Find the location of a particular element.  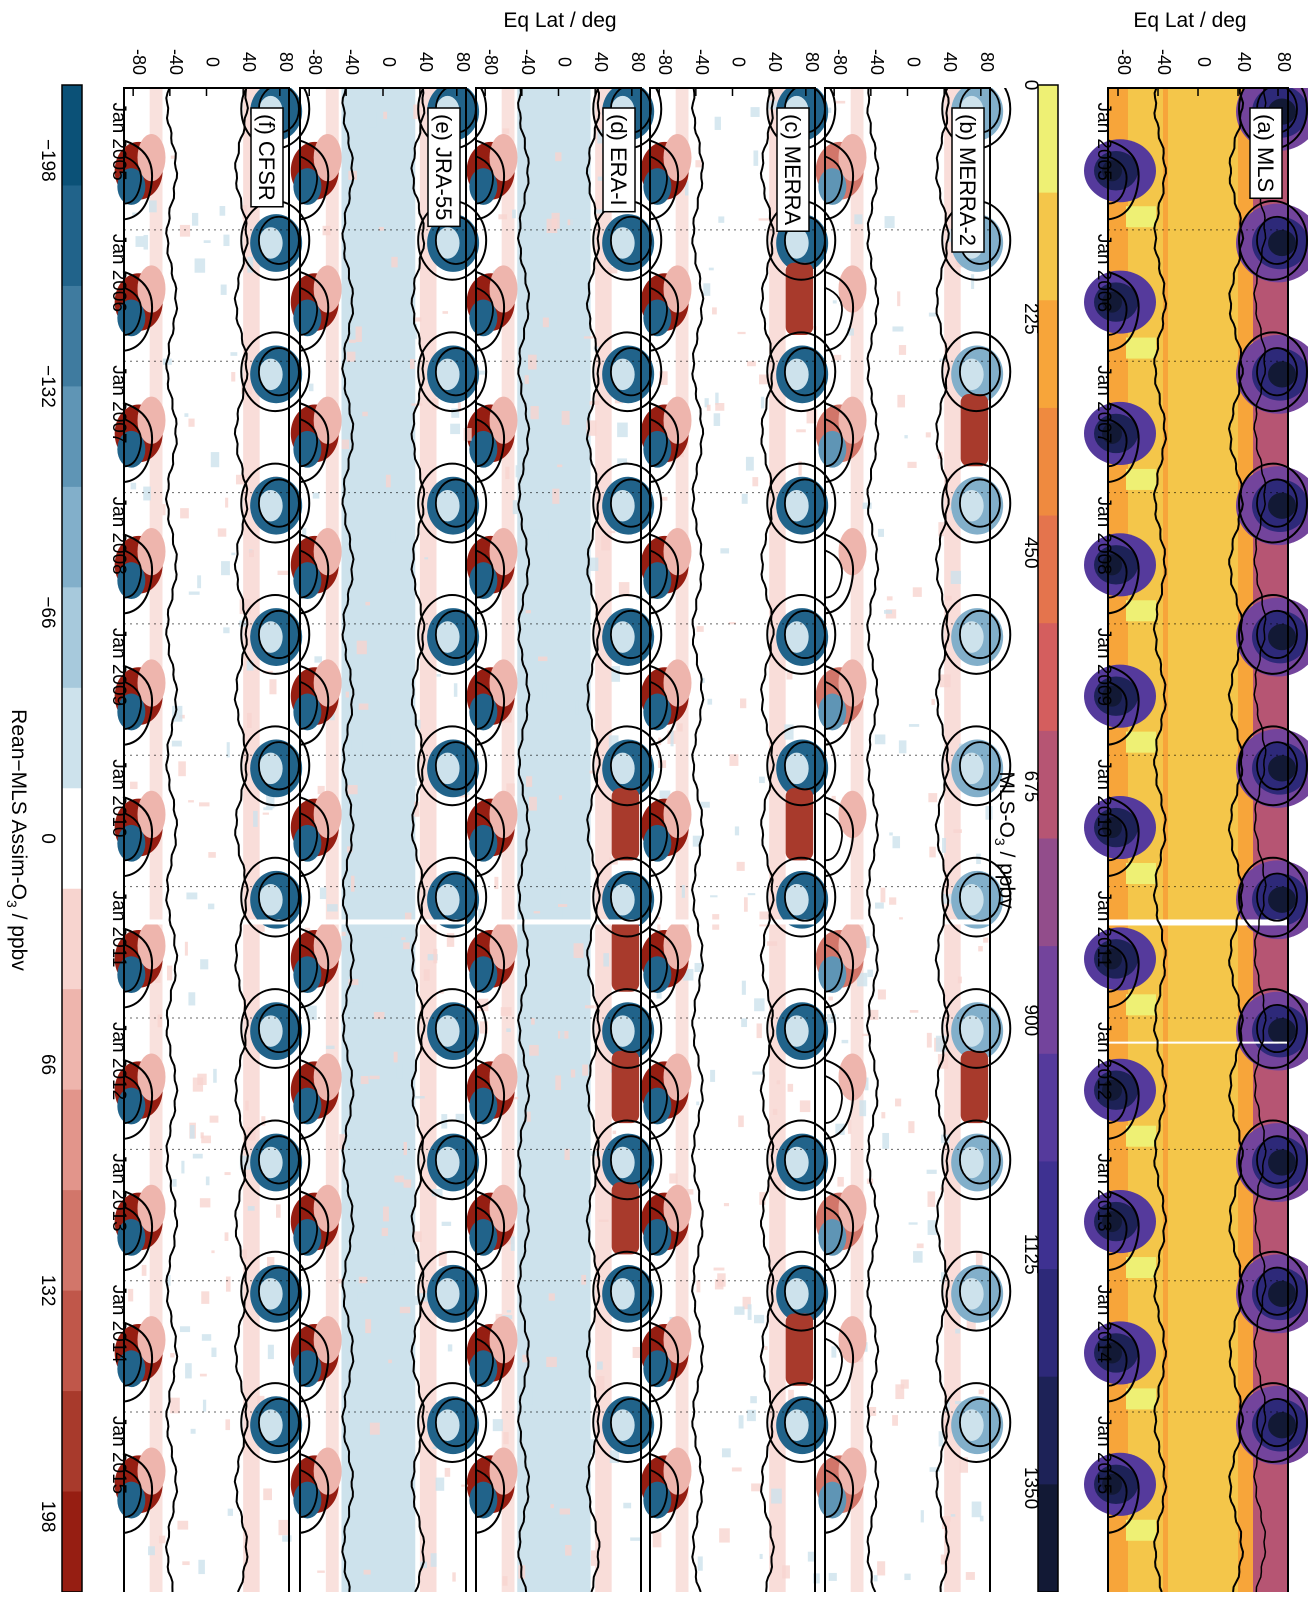

contour-south-midlat is located at coordinates (697, 840).